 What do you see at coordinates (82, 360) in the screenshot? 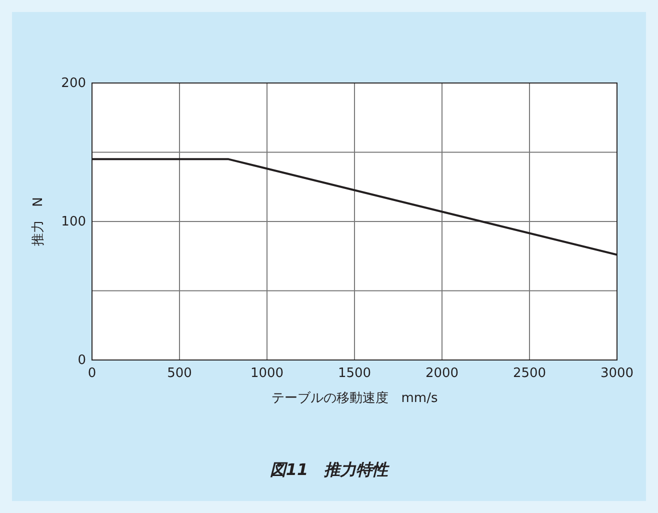
I see `y-tick-label: 0` at bounding box center [82, 360].